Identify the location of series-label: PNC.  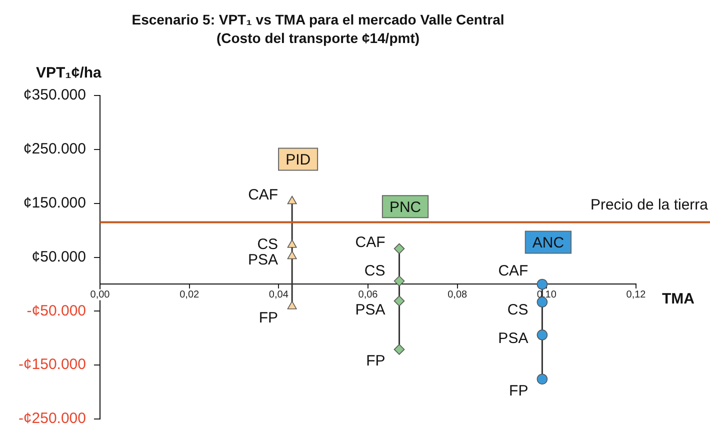
(405, 207).